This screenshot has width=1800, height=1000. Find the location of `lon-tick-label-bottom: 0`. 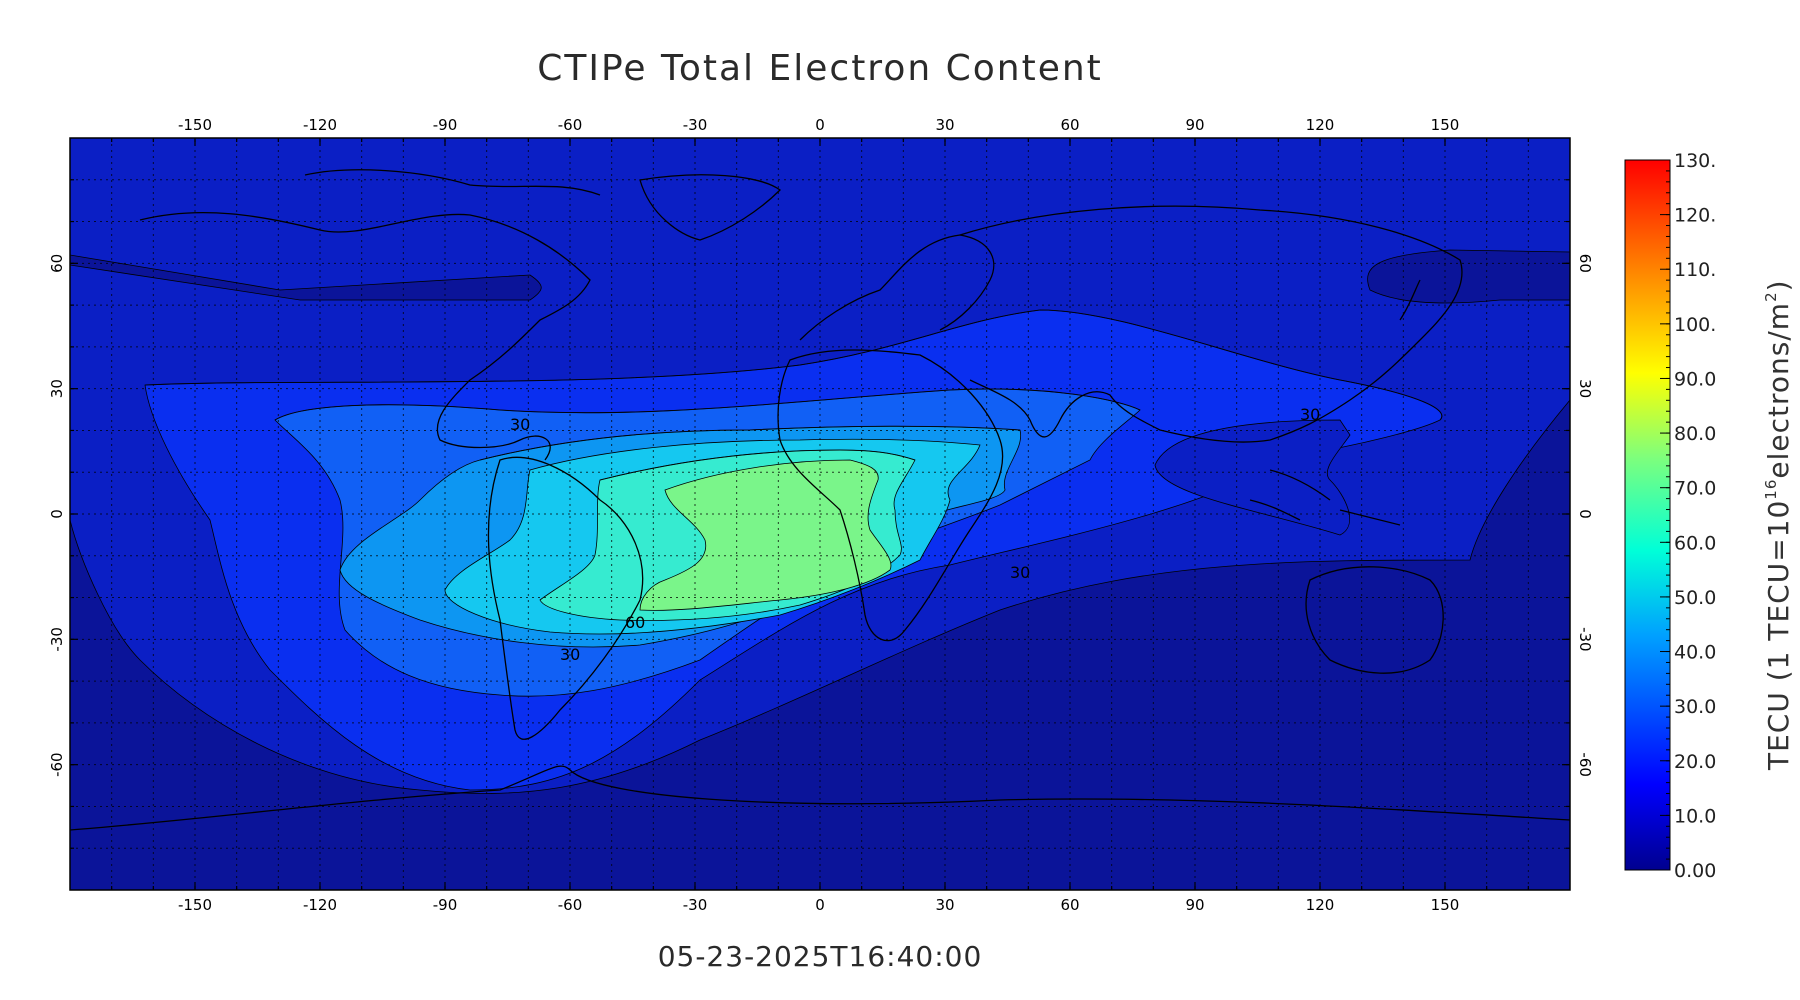

lon-tick-label-bottom: 0 is located at coordinates (820, 905).